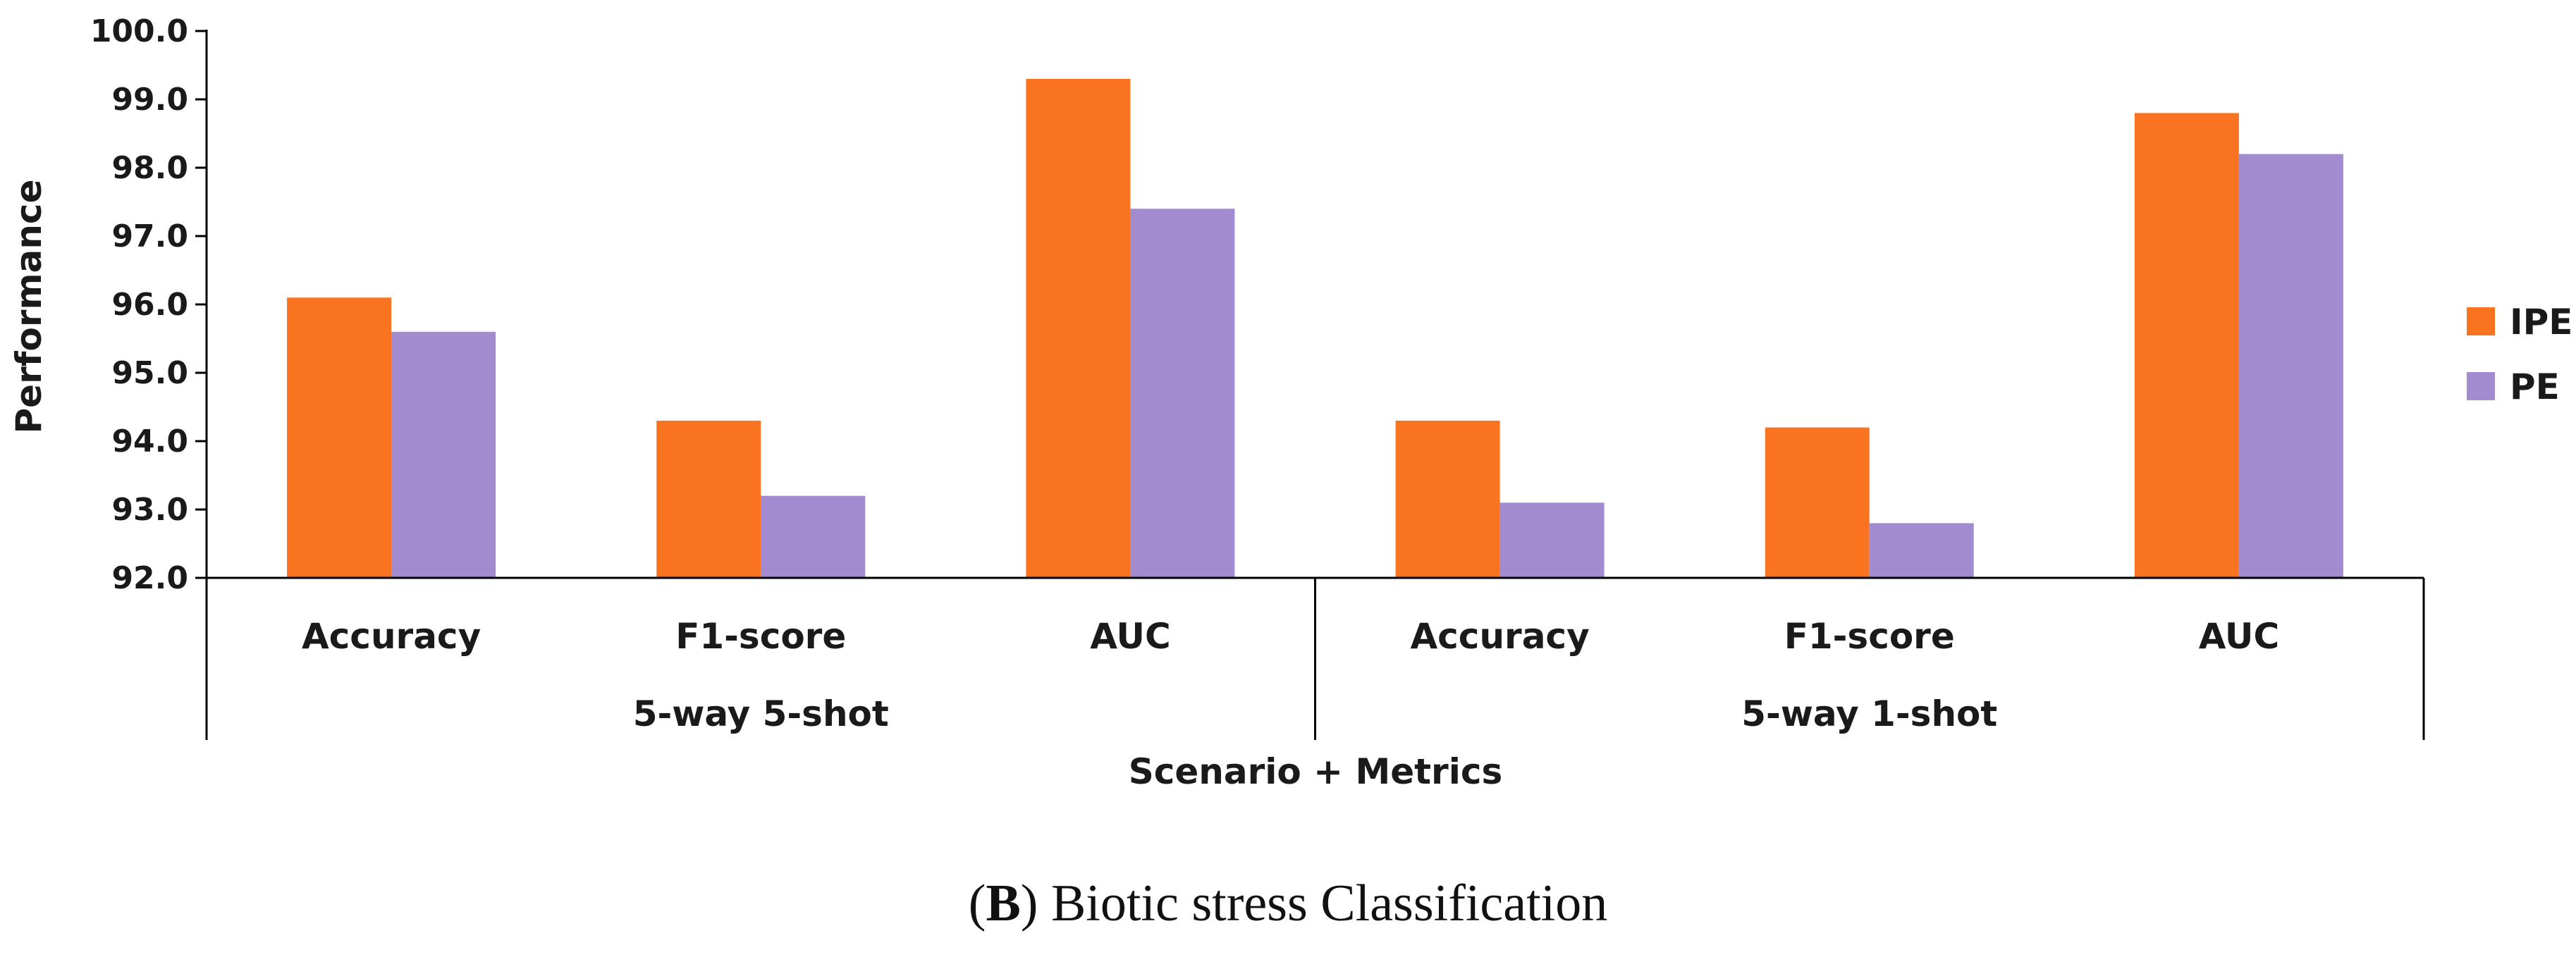 The width and height of the screenshot is (2576, 957). I want to click on y-tick-label: 98.0, so click(149, 168).